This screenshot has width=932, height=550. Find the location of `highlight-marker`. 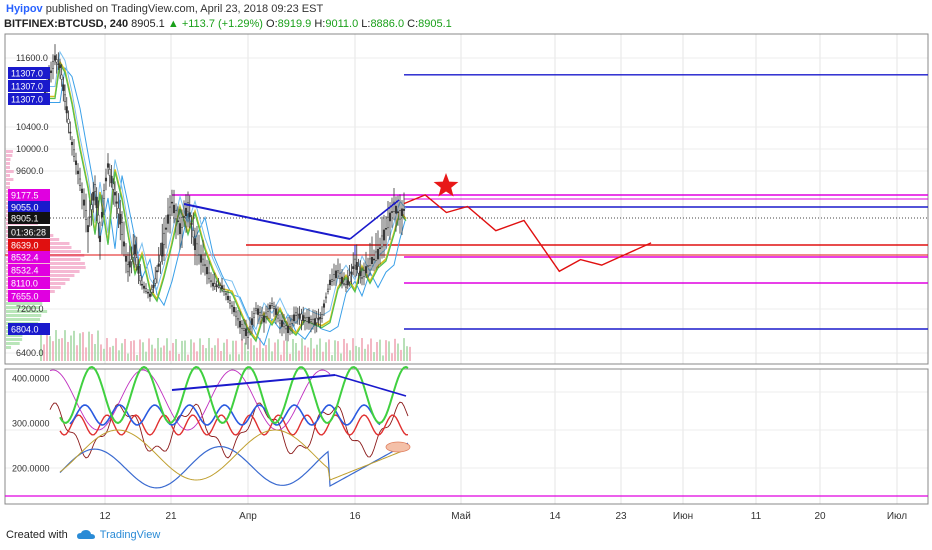

highlight-marker is located at coordinates (398, 447).